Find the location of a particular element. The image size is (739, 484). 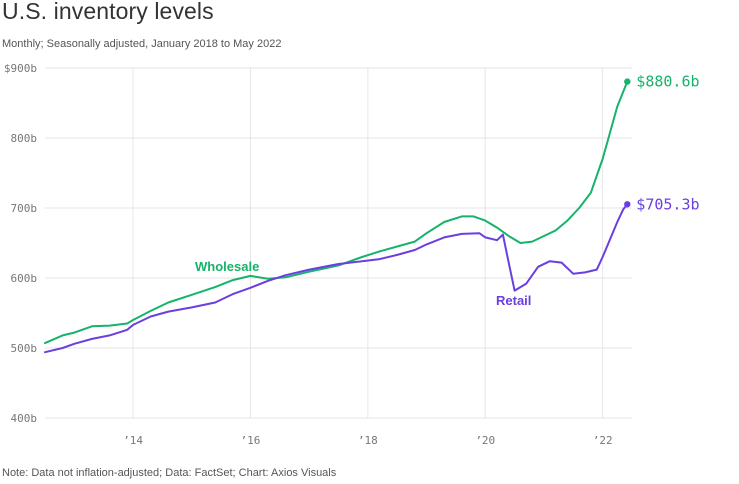

x-tick-label: ’14 is located at coordinates (133, 440).